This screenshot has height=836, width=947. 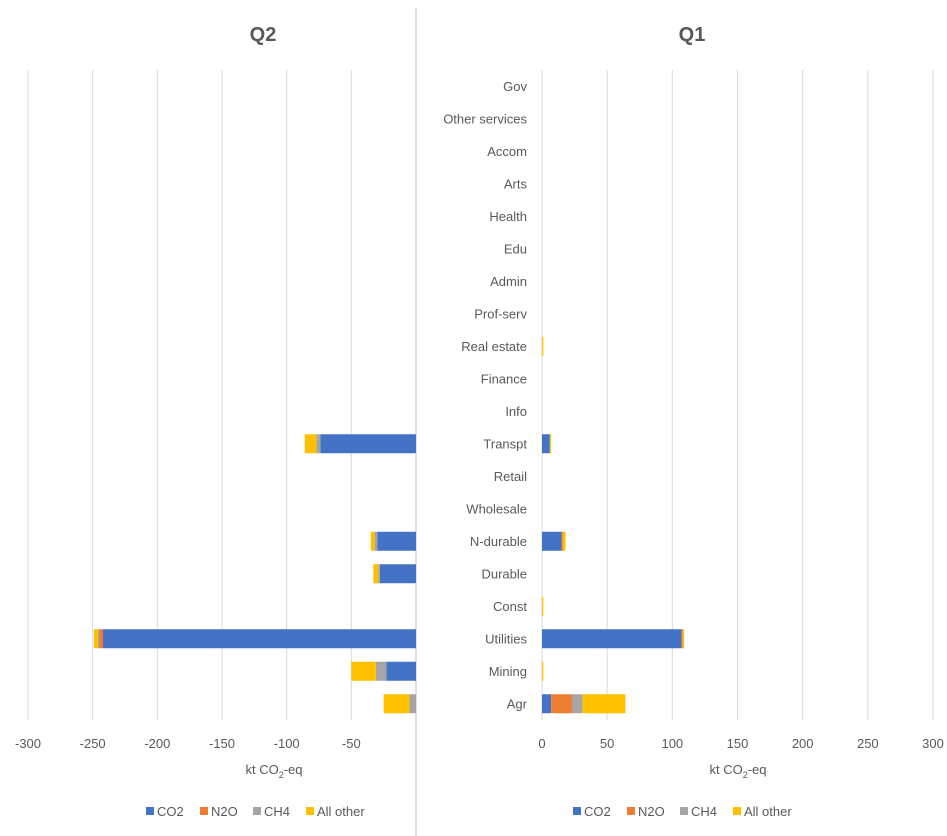 What do you see at coordinates (508, 671) in the screenshot?
I see `category-label-mining: Mining` at bounding box center [508, 671].